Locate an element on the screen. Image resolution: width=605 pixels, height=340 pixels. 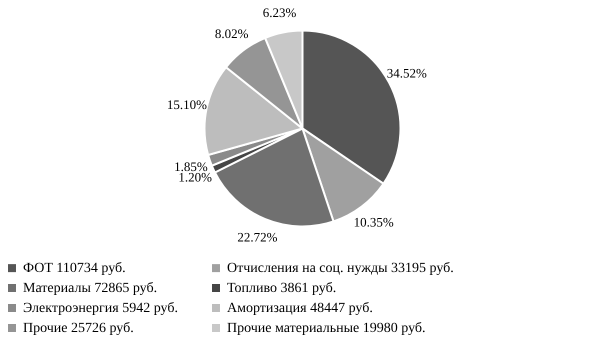
data-label: 22.72% is located at coordinates (257, 237).